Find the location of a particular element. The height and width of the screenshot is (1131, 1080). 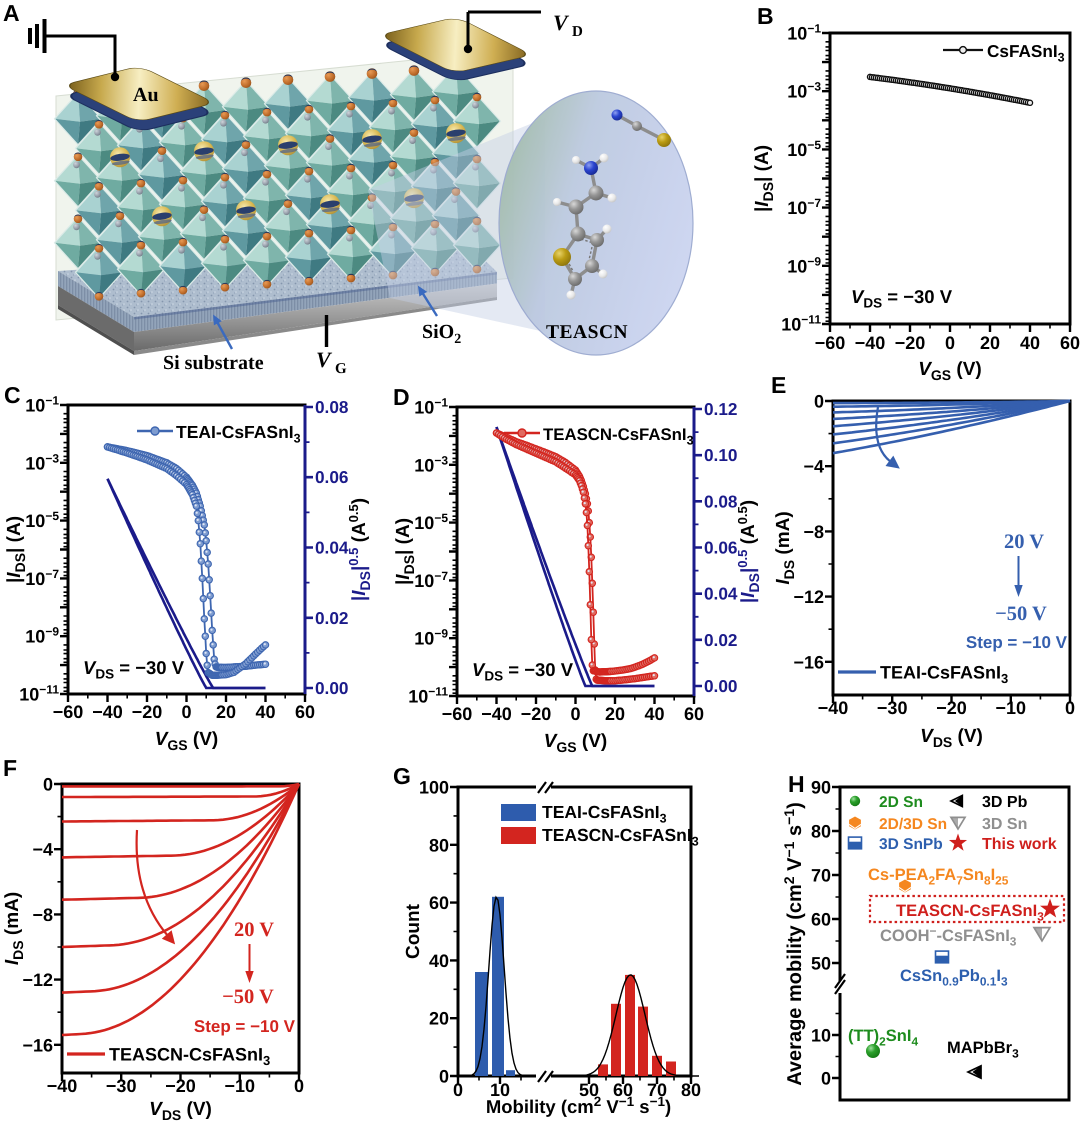

svg-text: TEASCN is located at coordinates (587, 332).